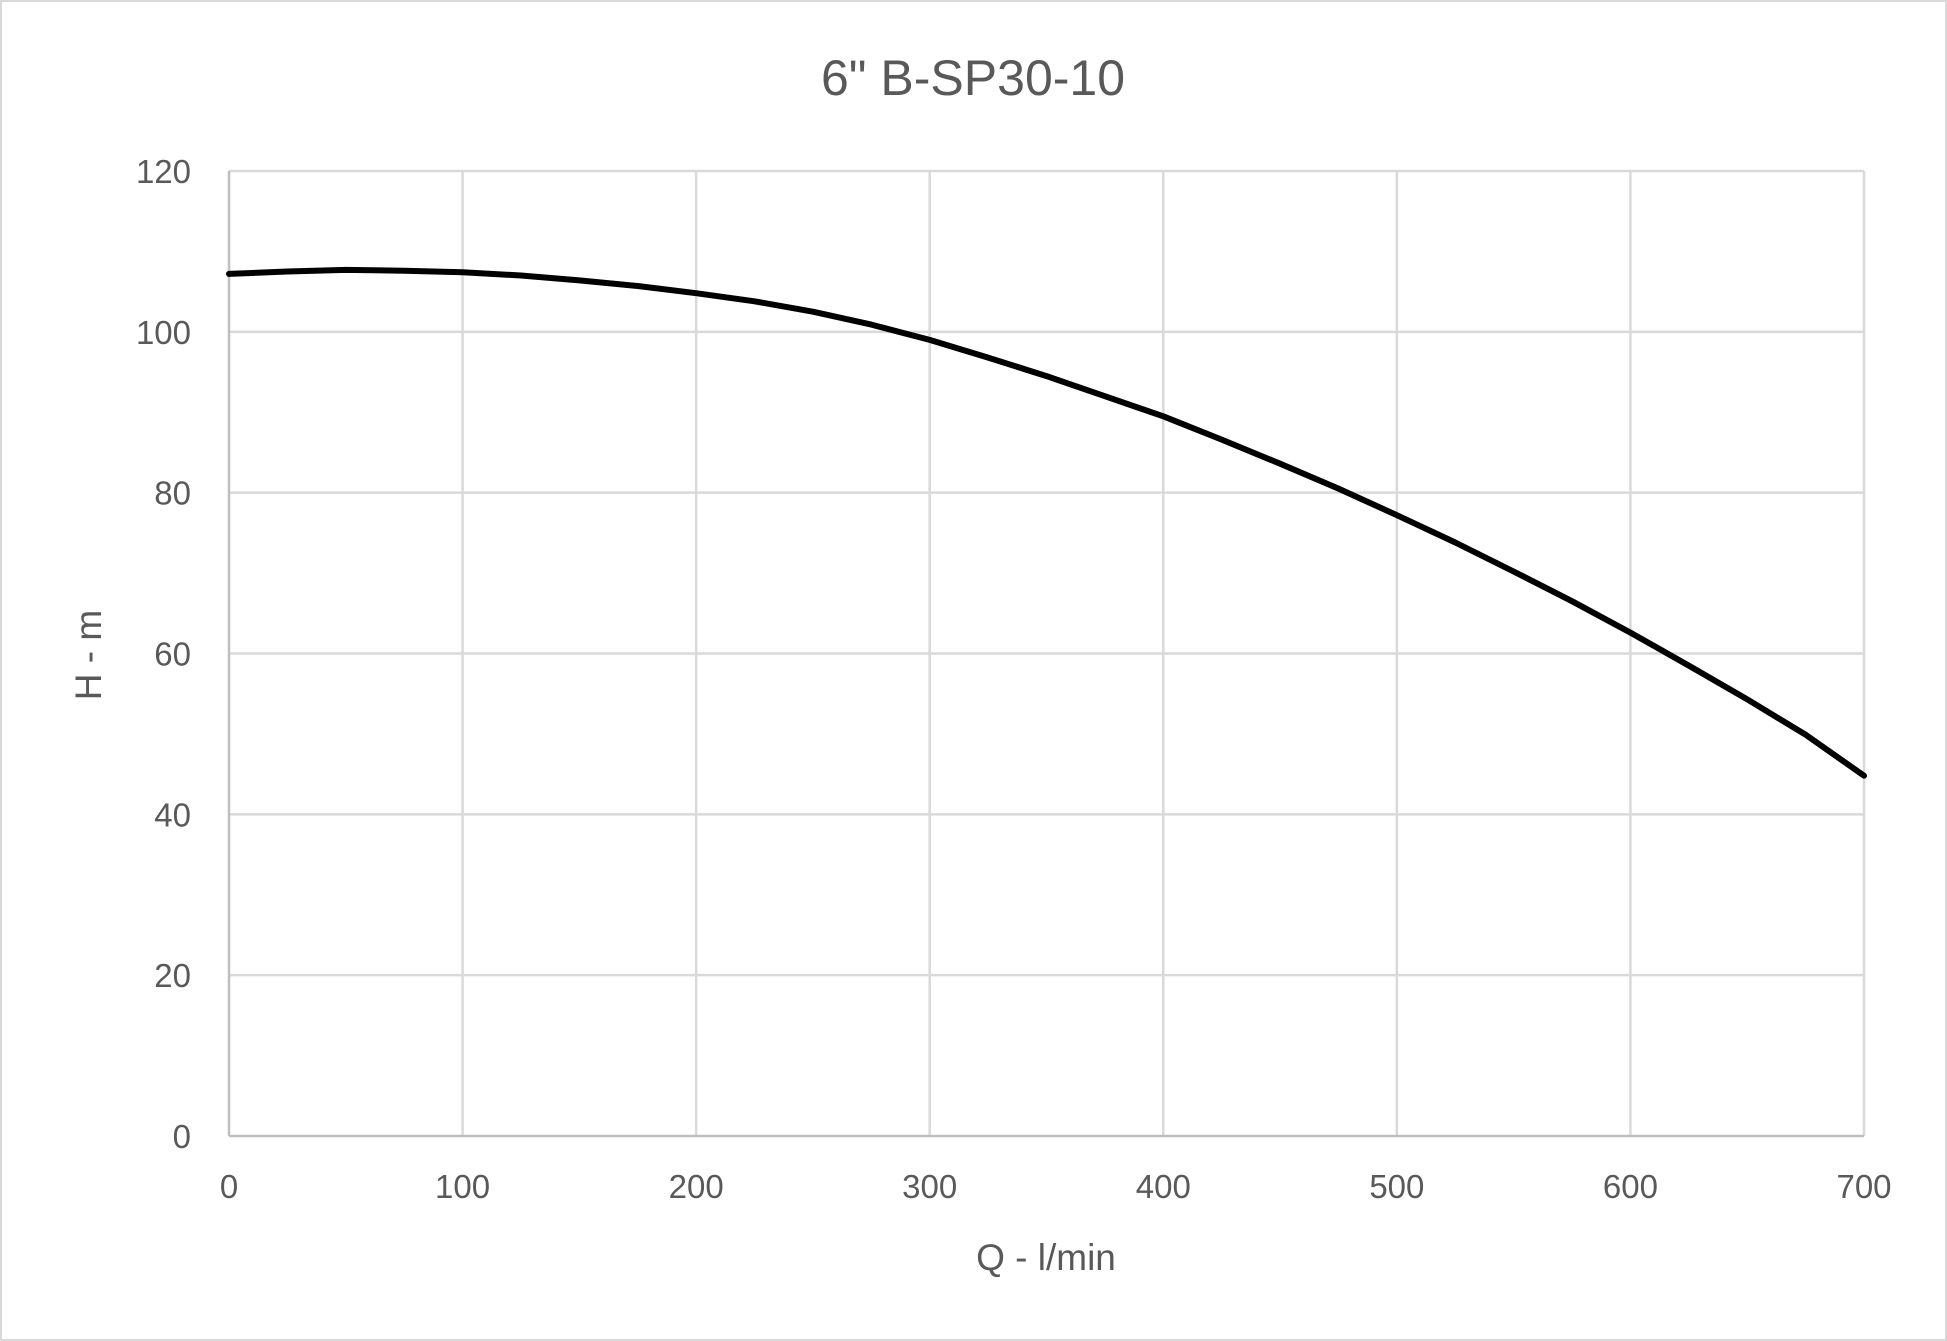  What do you see at coordinates (1396, 1186) in the screenshot?
I see `x-tick-label: 500` at bounding box center [1396, 1186].